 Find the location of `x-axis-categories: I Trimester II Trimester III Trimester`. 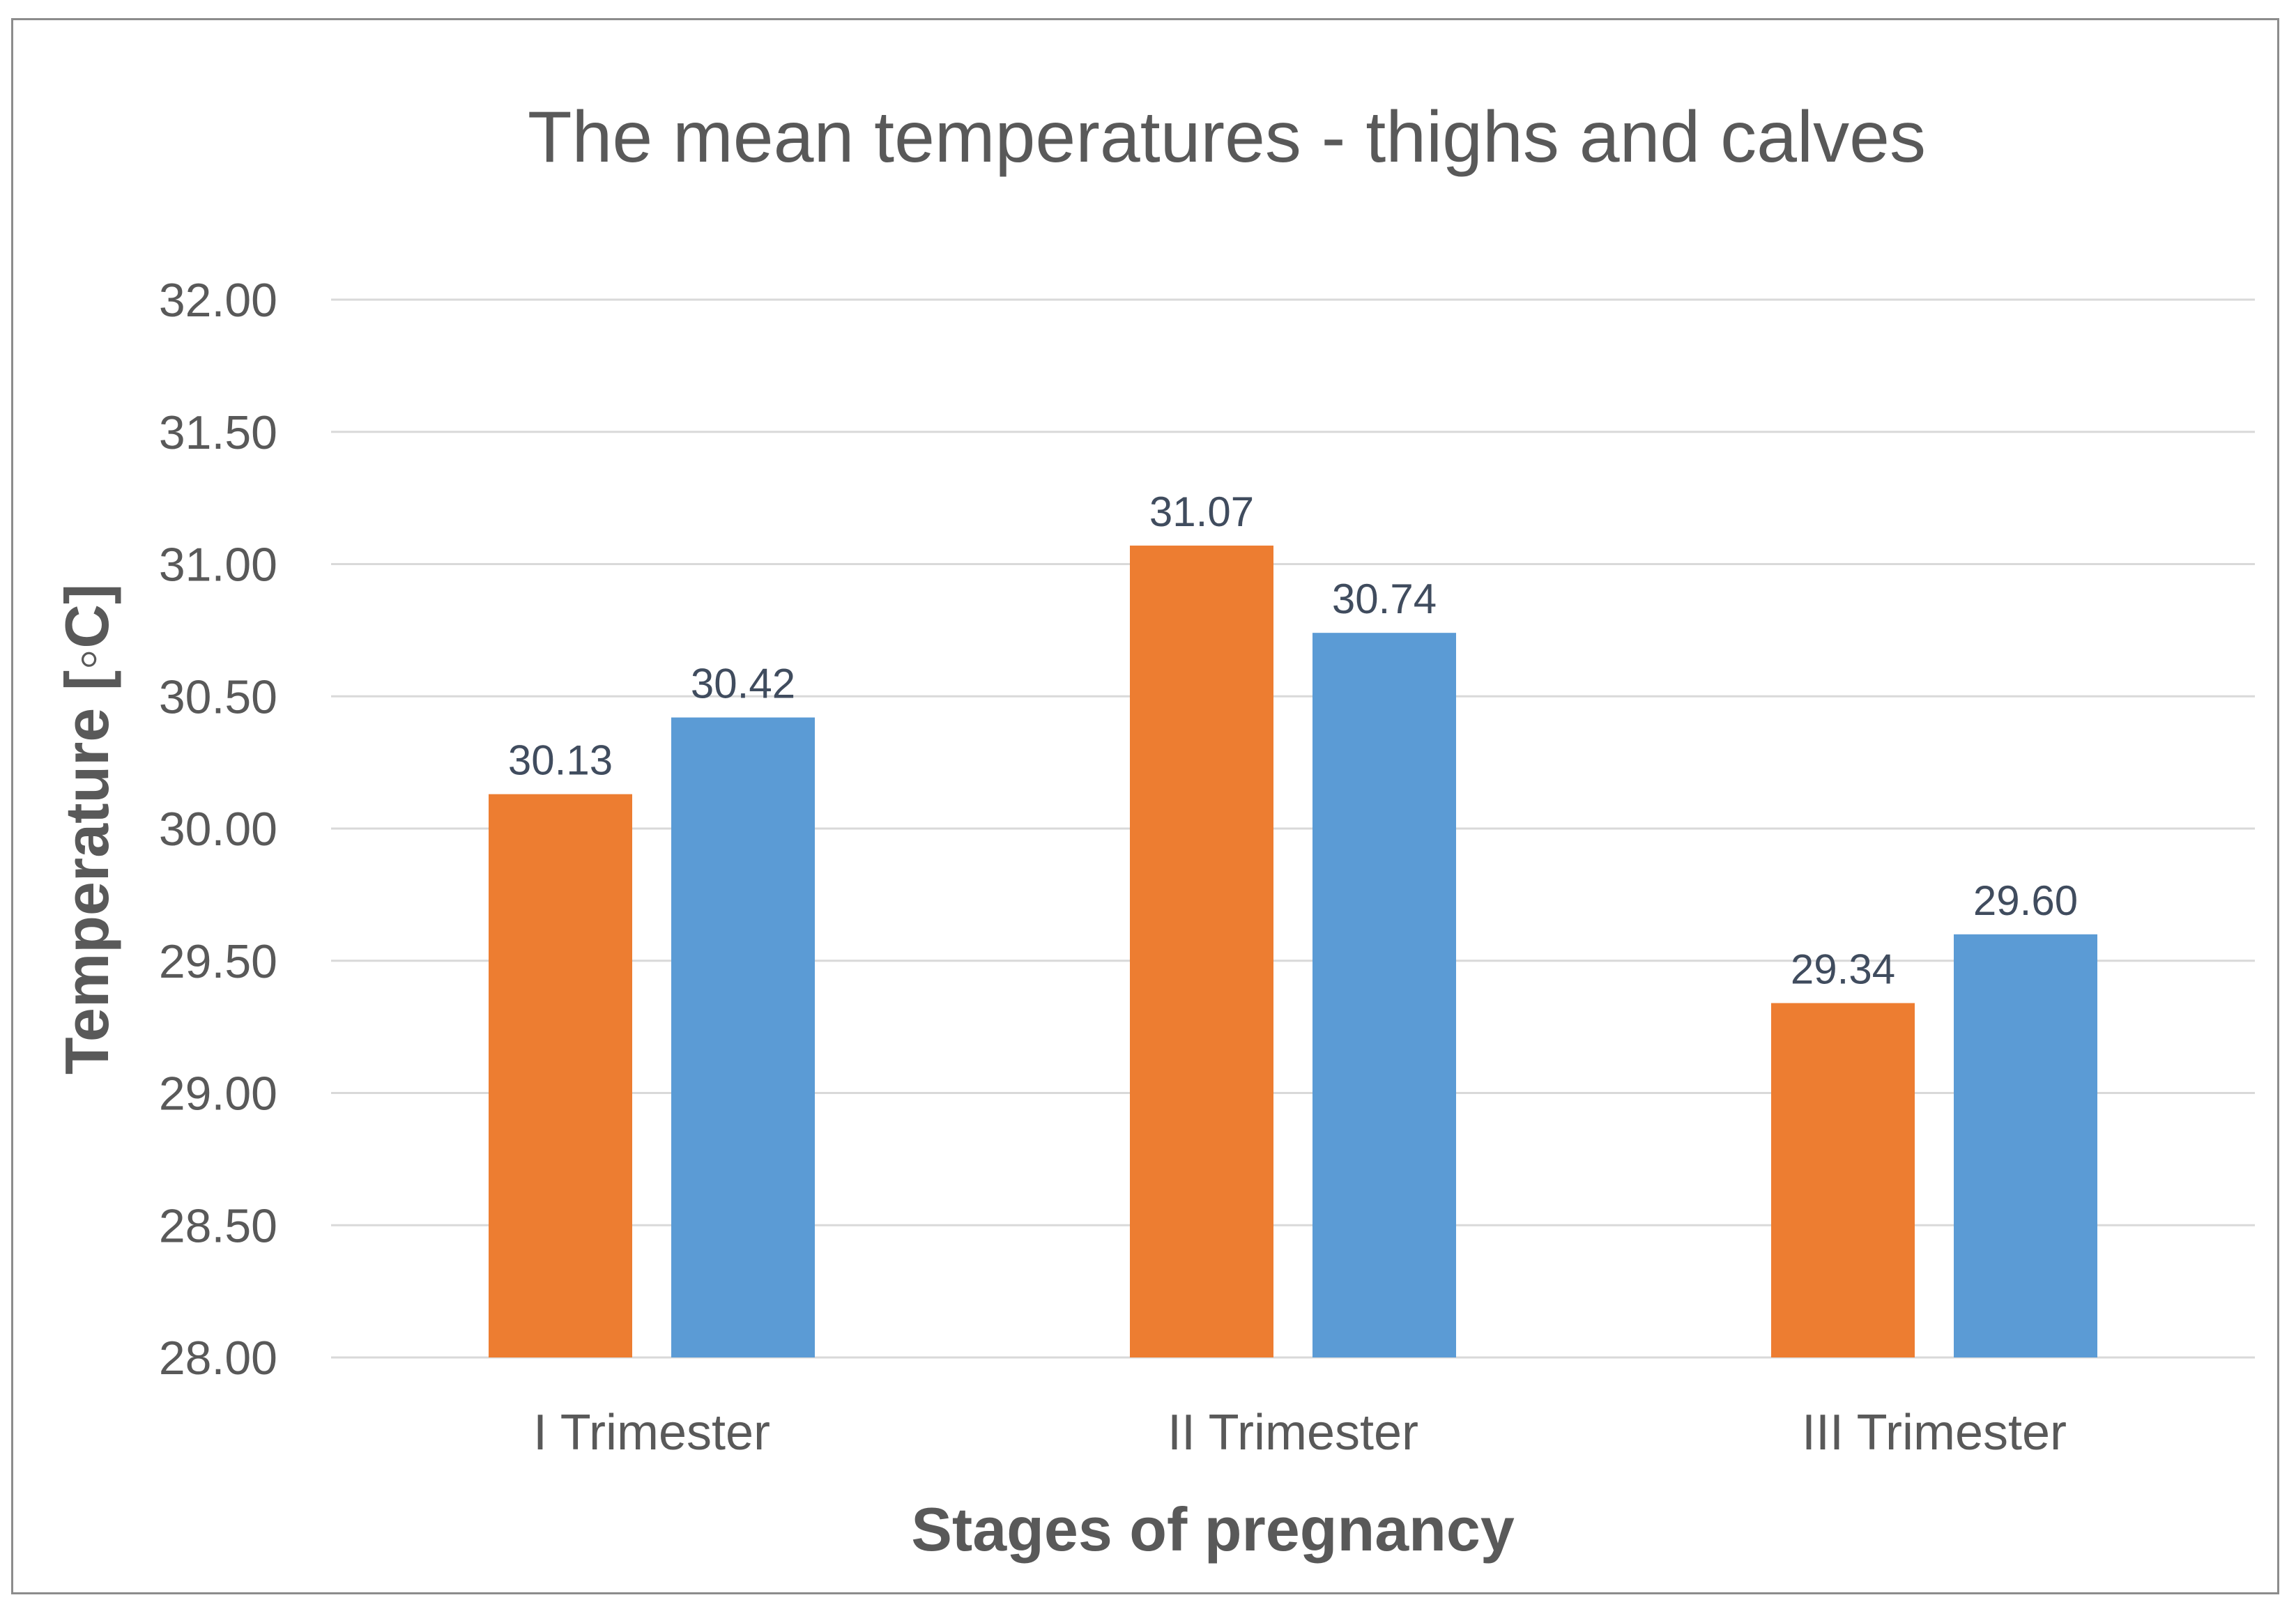

x-axis-categories: I Trimester II Trimester III Trimester is located at coordinates (1300, 1433).